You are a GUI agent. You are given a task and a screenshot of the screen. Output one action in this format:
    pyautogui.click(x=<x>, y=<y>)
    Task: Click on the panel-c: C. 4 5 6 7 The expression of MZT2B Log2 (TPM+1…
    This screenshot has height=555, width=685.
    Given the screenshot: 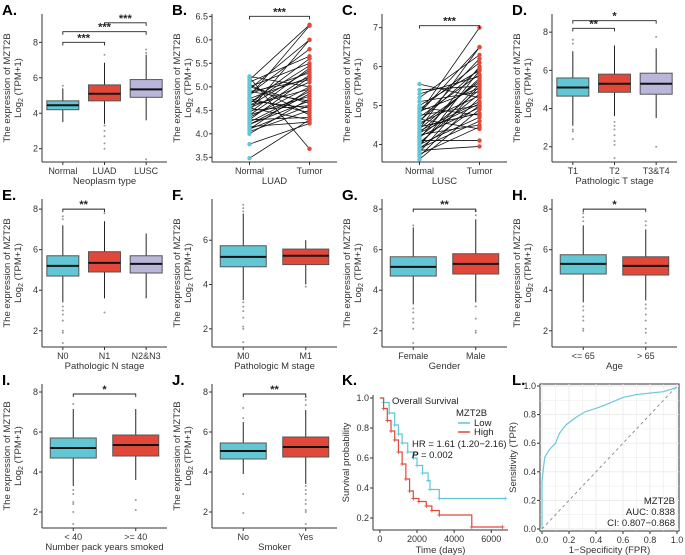 What is the action you would take?
    pyautogui.click(x=424, y=94)
    